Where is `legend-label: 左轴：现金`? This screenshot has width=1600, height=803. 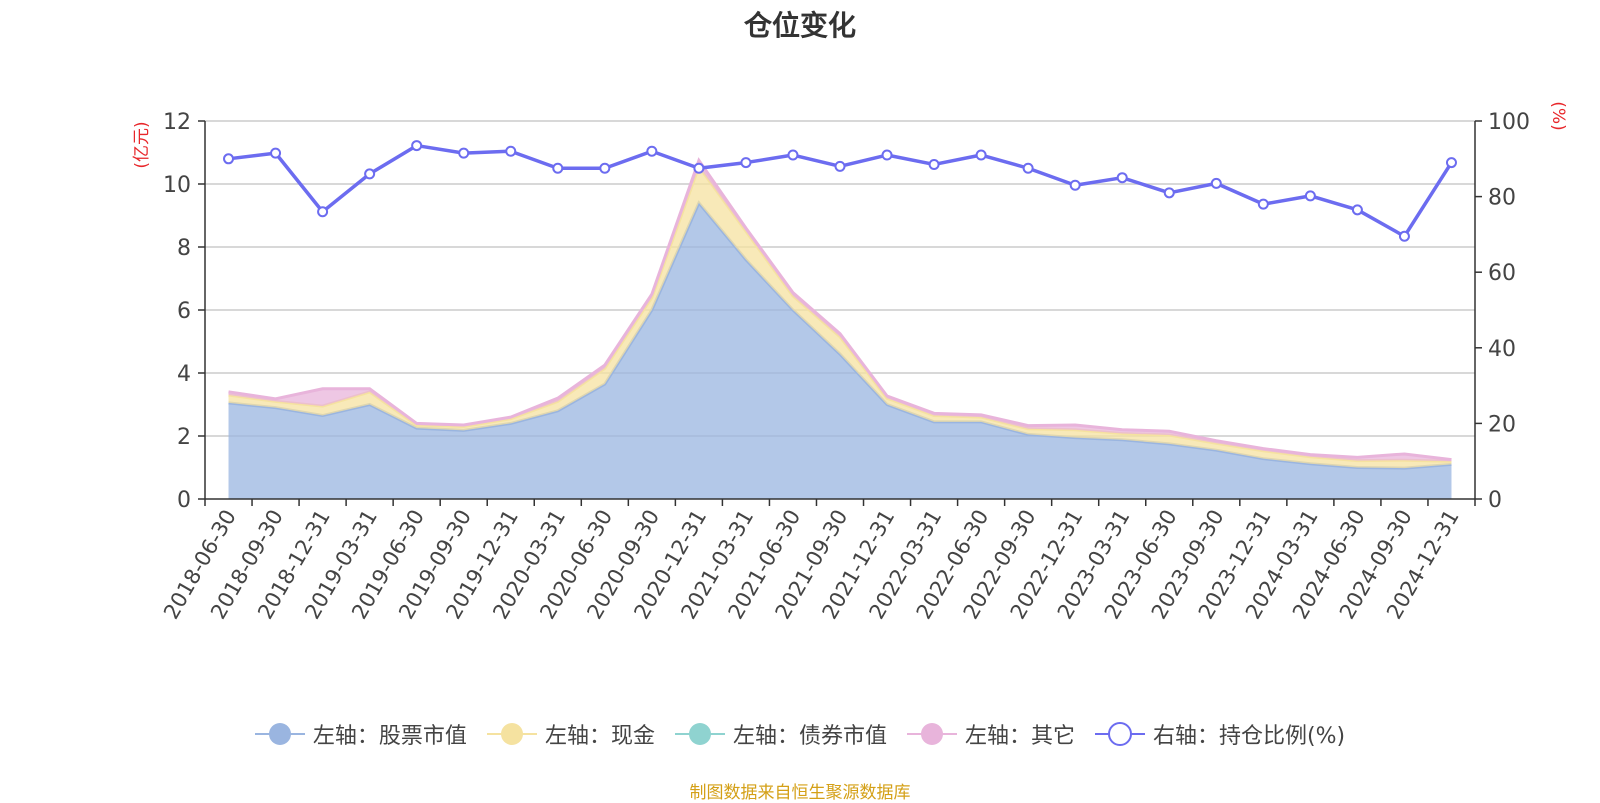 legend-label: 左轴：现金 is located at coordinates (599, 736).